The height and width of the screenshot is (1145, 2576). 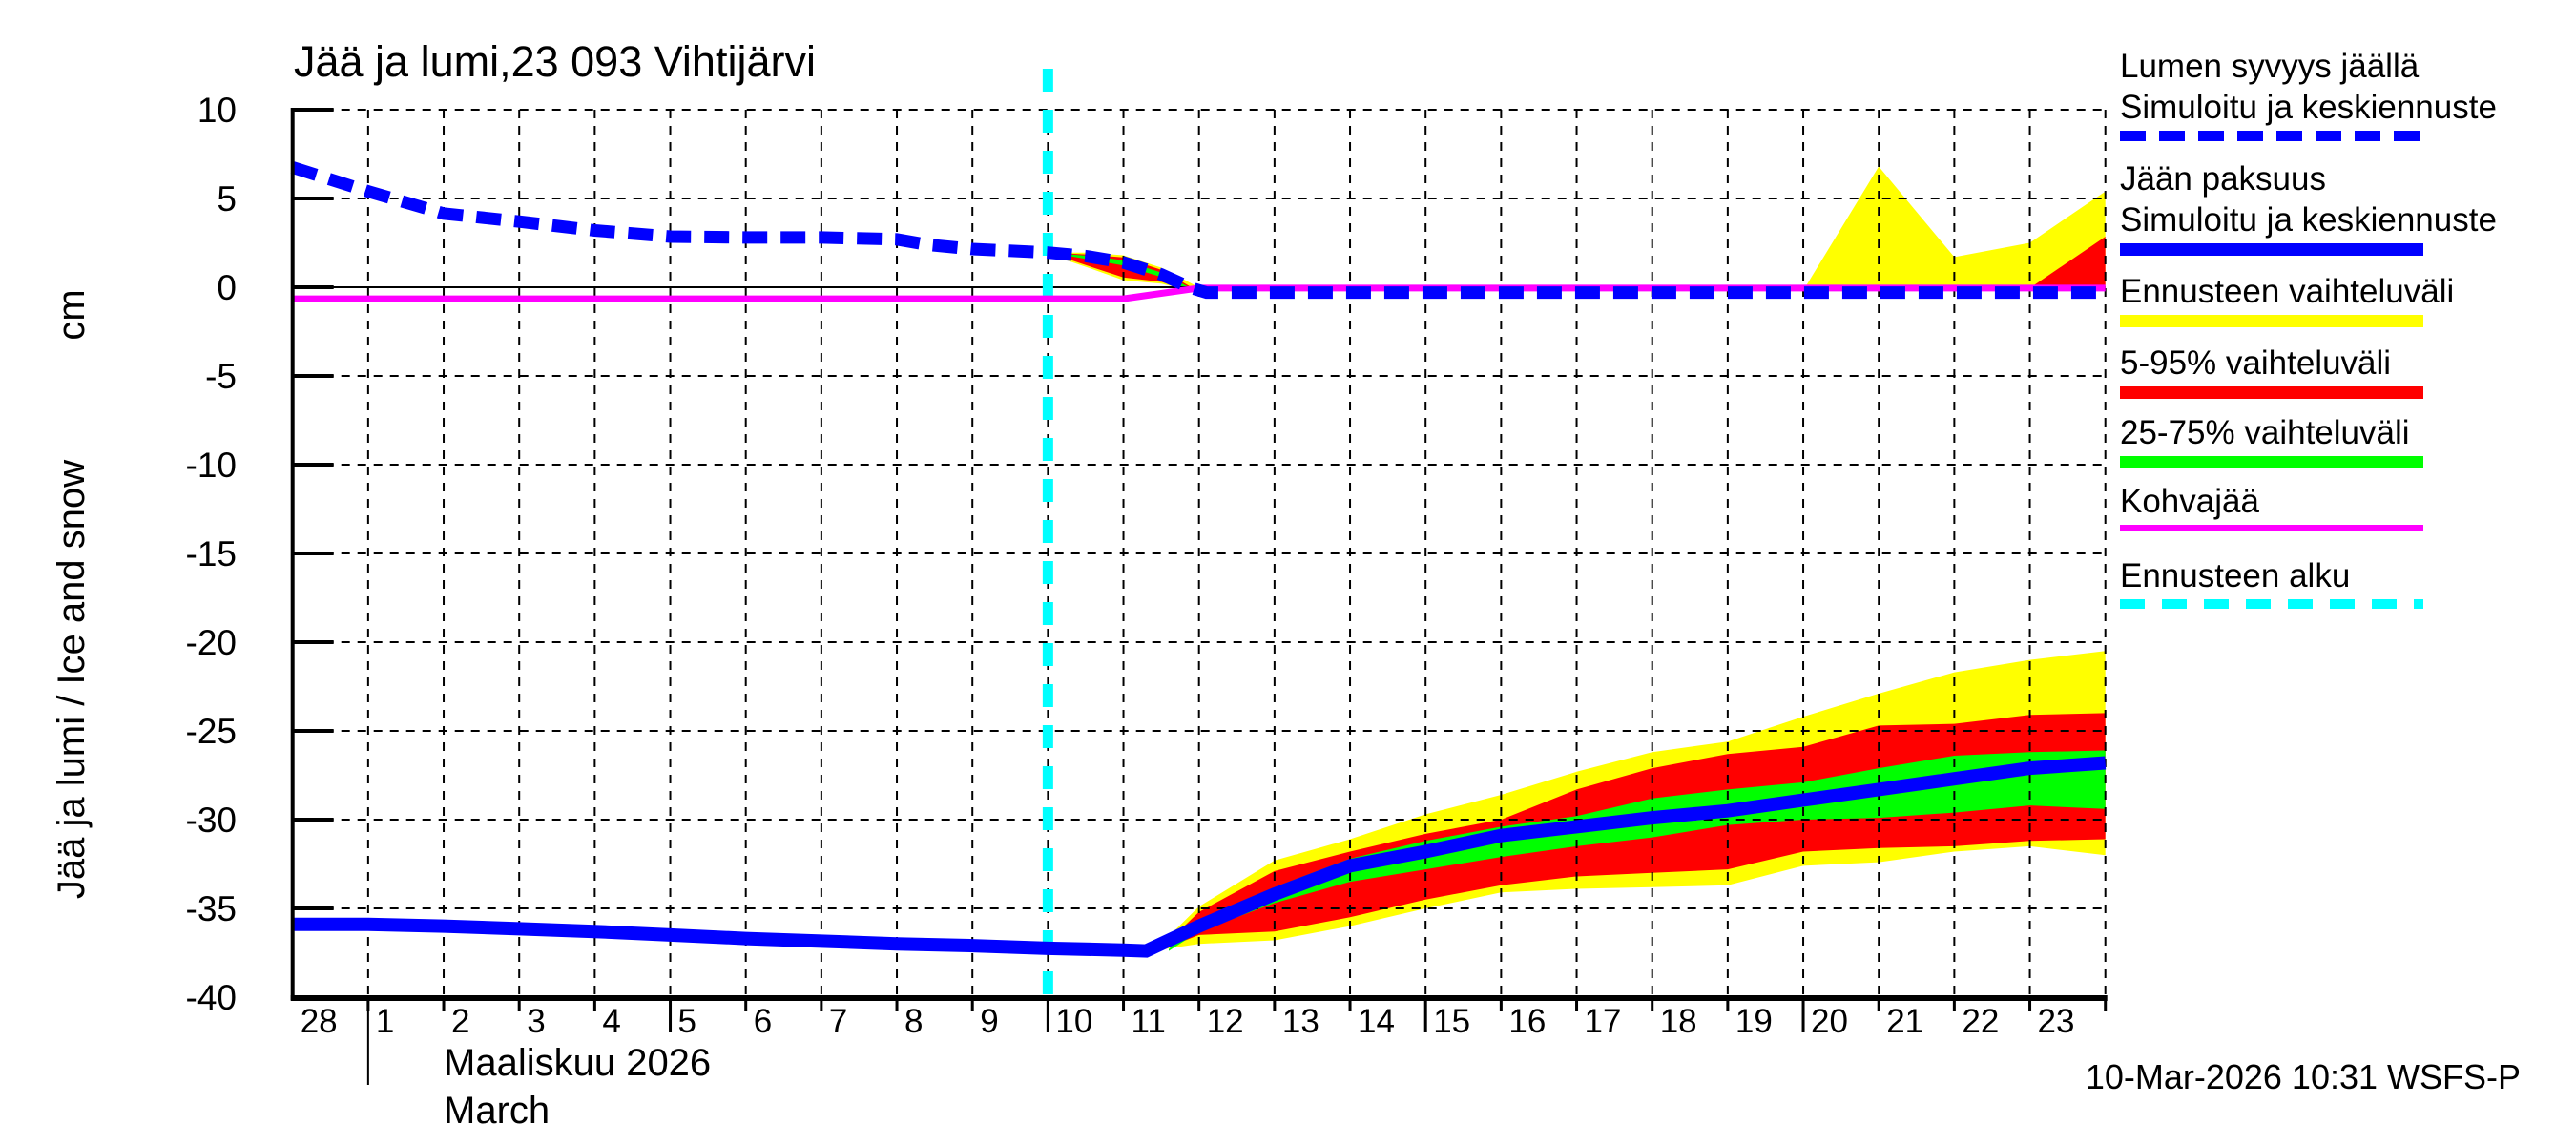 I want to click on x-day-label-2: 2, so click(x=460, y=1022).